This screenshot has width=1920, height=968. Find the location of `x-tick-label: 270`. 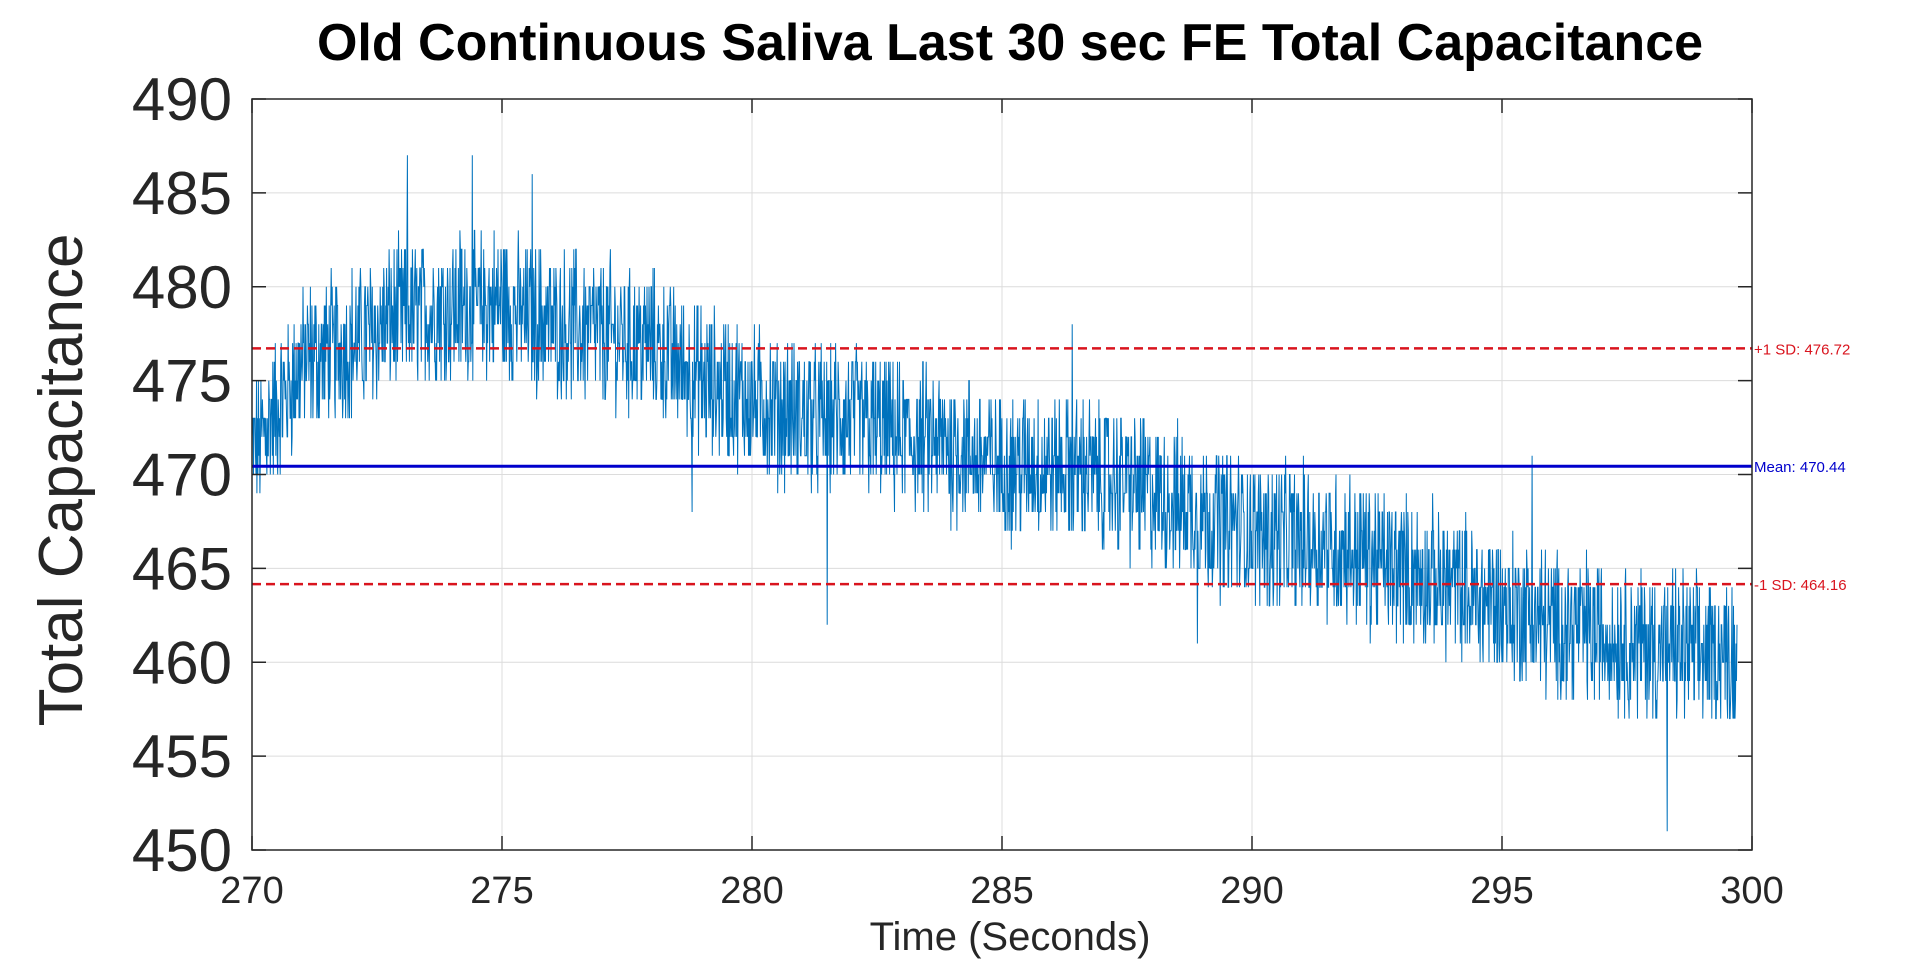

x-tick-label: 270 is located at coordinates (251, 891).